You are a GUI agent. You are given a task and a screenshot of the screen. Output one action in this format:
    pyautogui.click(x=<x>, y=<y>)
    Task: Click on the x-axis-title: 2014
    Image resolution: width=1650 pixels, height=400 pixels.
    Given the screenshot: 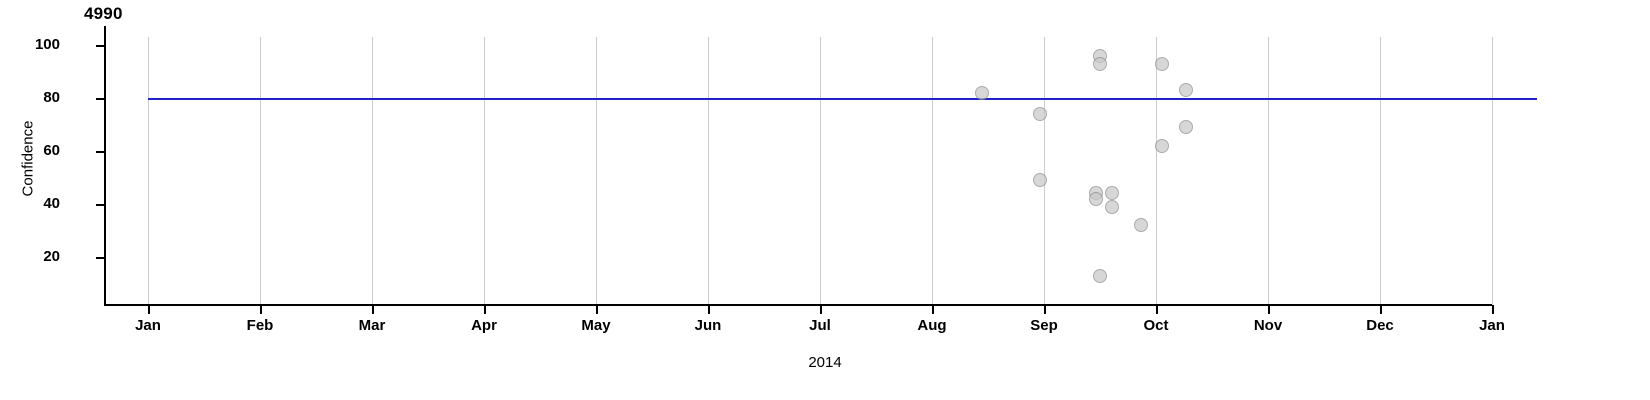 What is the action you would take?
    pyautogui.click(x=825, y=362)
    